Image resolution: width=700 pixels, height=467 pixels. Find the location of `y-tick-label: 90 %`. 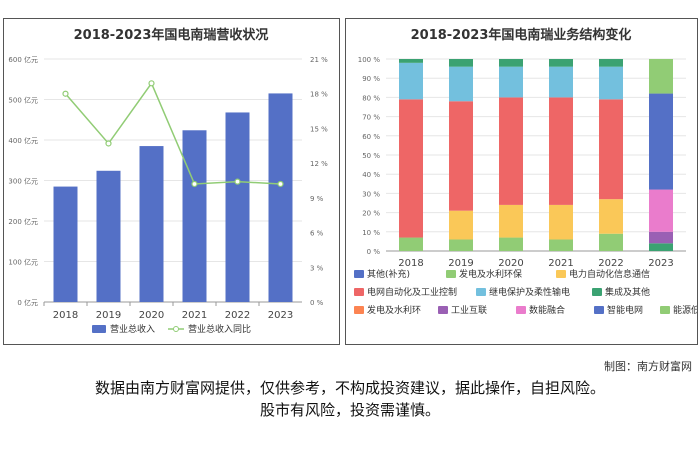

y-tick-label: 90 % is located at coordinates (371, 79).